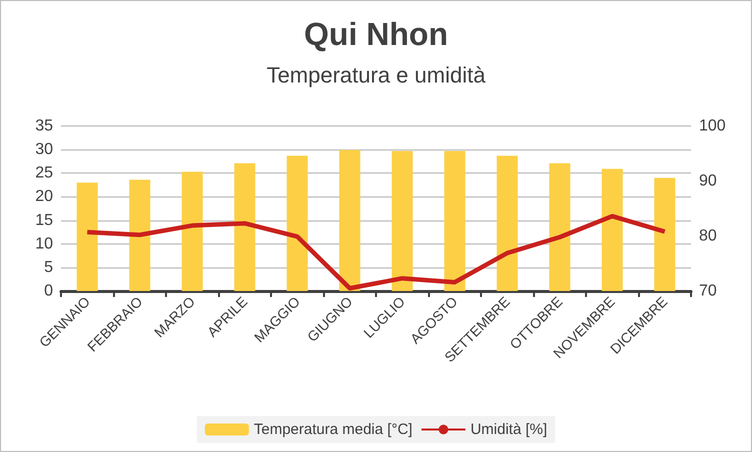 The height and width of the screenshot is (452, 752). What do you see at coordinates (376, 34) in the screenshot?
I see `chart-title: Qui Nhon` at bounding box center [376, 34].